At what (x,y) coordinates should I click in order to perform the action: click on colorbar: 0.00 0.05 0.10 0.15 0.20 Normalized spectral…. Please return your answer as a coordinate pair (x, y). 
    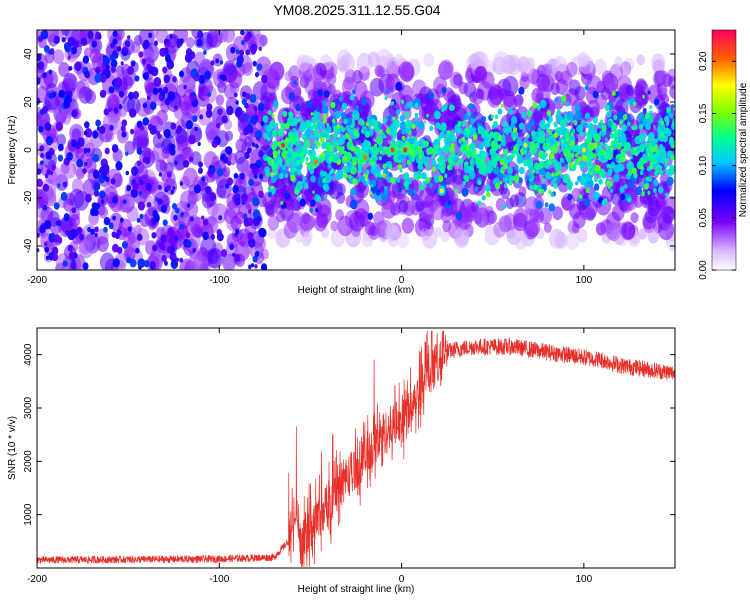
    Looking at the image, I should click on (723, 154).